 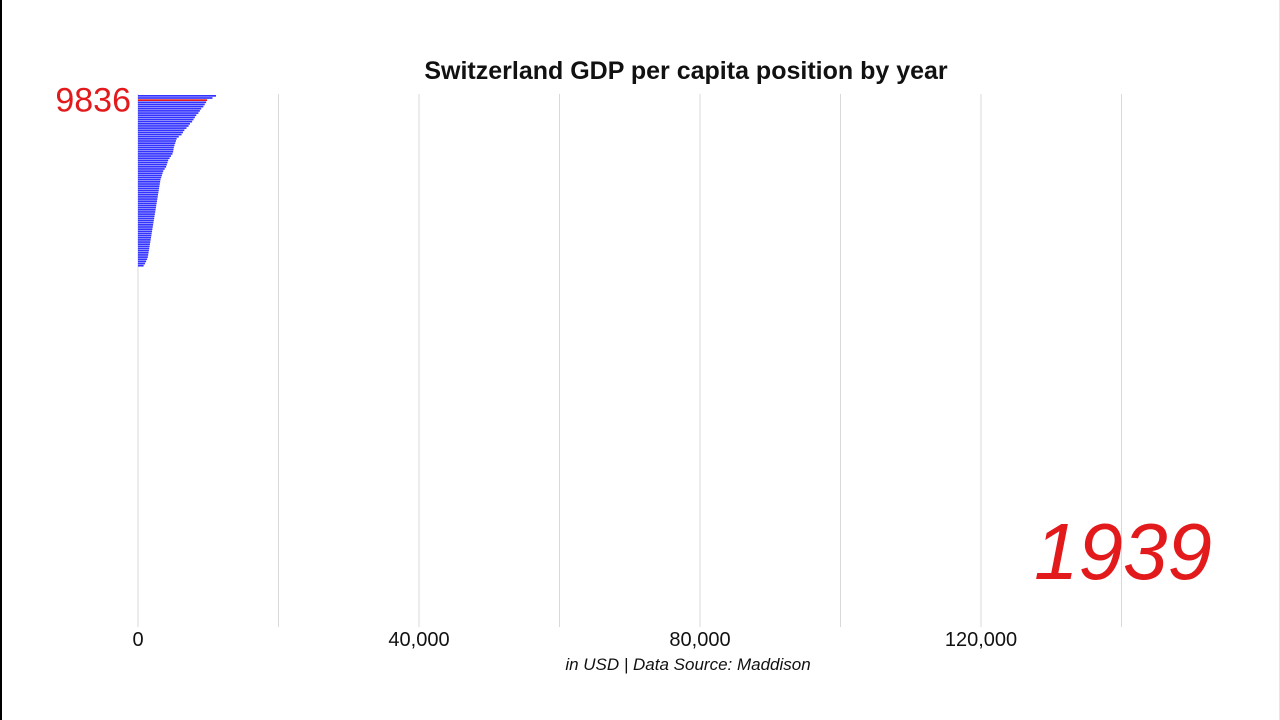 I want to click on year-label: 1939, so click(x=1123, y=551).